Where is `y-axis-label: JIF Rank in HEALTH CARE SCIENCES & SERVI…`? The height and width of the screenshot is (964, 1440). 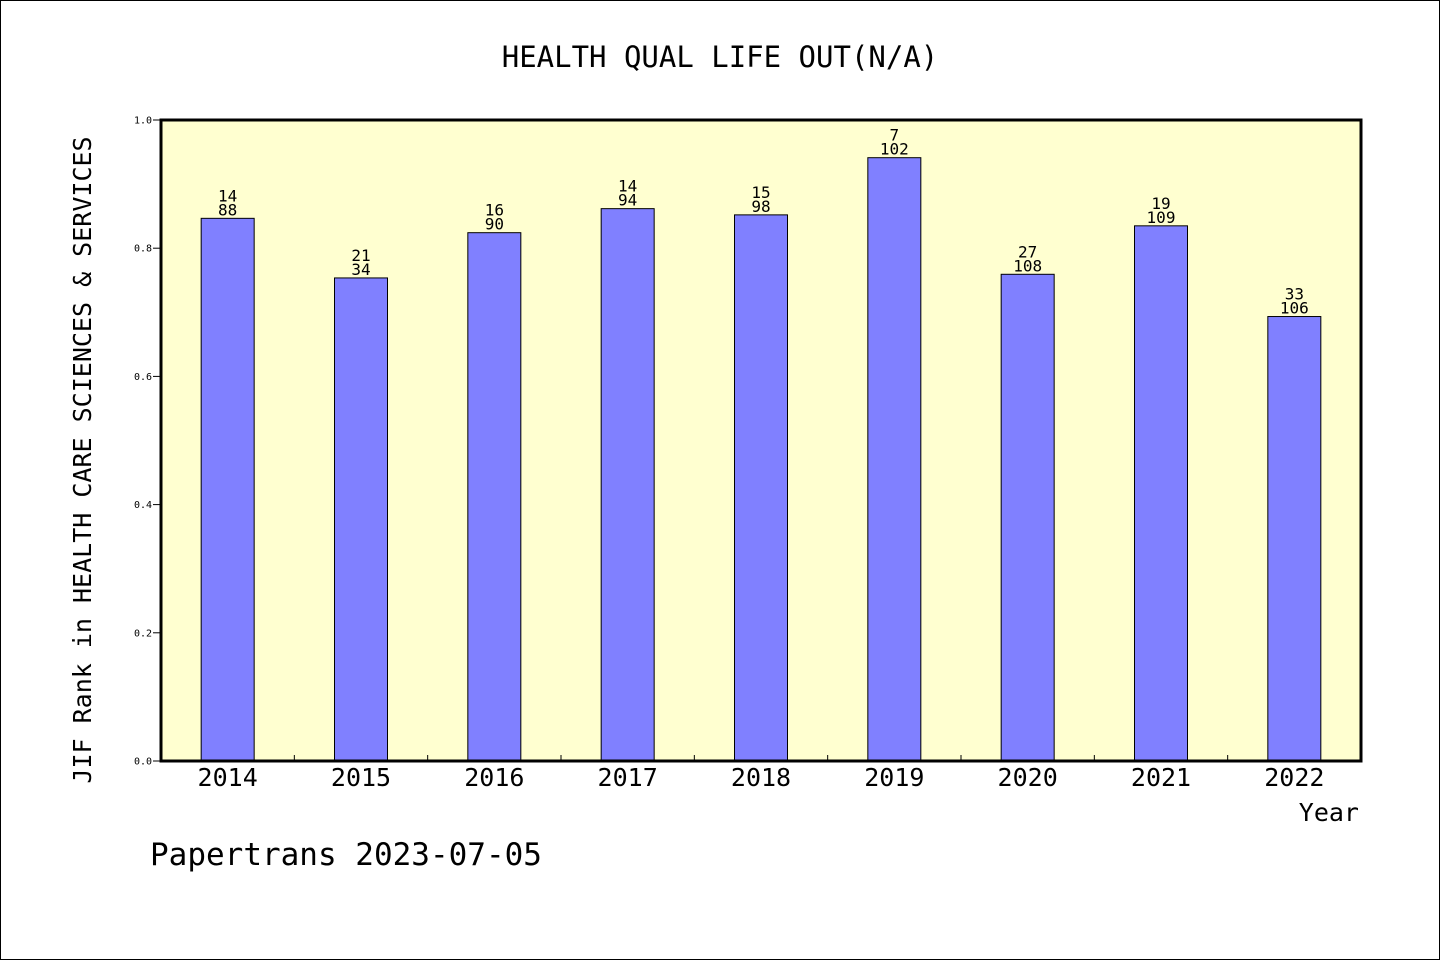
y-axis-label: JIF Rank in HEALTH CARE SCIENCES & SERVI… is located at coordinates (82, 459).